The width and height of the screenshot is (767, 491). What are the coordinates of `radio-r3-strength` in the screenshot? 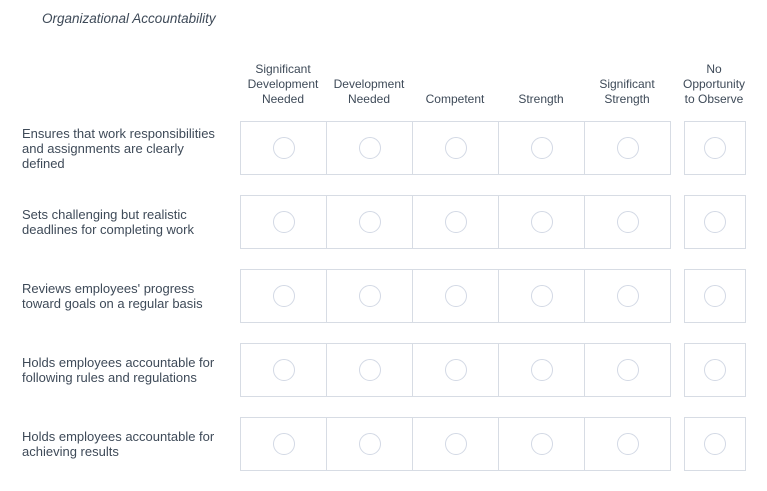 It's located at (541, 296).